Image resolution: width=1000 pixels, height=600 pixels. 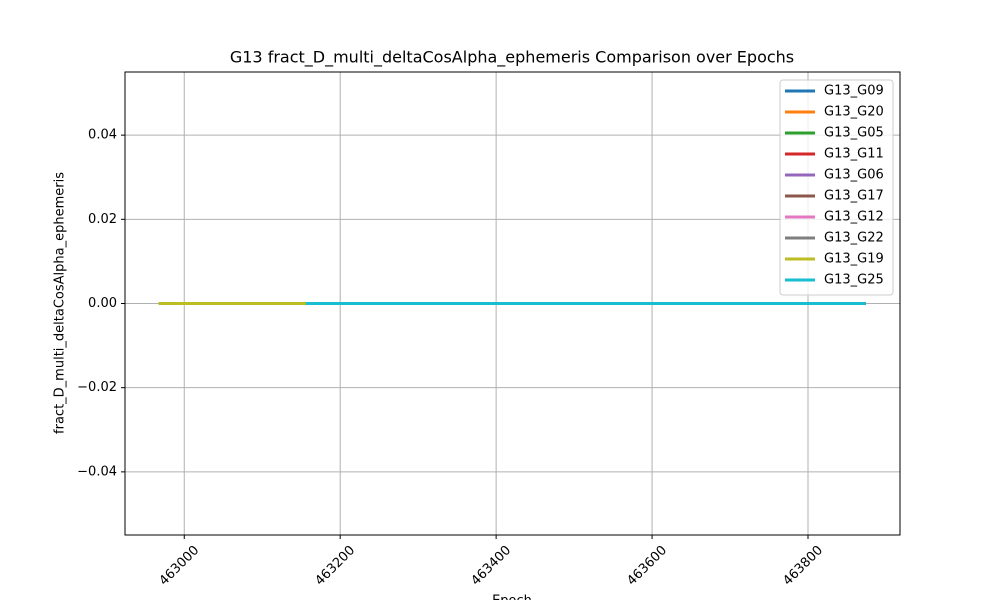 What do you see at coordinates (60, 303) in the screenshot?
I see `y-axis-label: fract_D_multi_deltaCosAlpha_ephemeris` at bounding box center [60, 303].